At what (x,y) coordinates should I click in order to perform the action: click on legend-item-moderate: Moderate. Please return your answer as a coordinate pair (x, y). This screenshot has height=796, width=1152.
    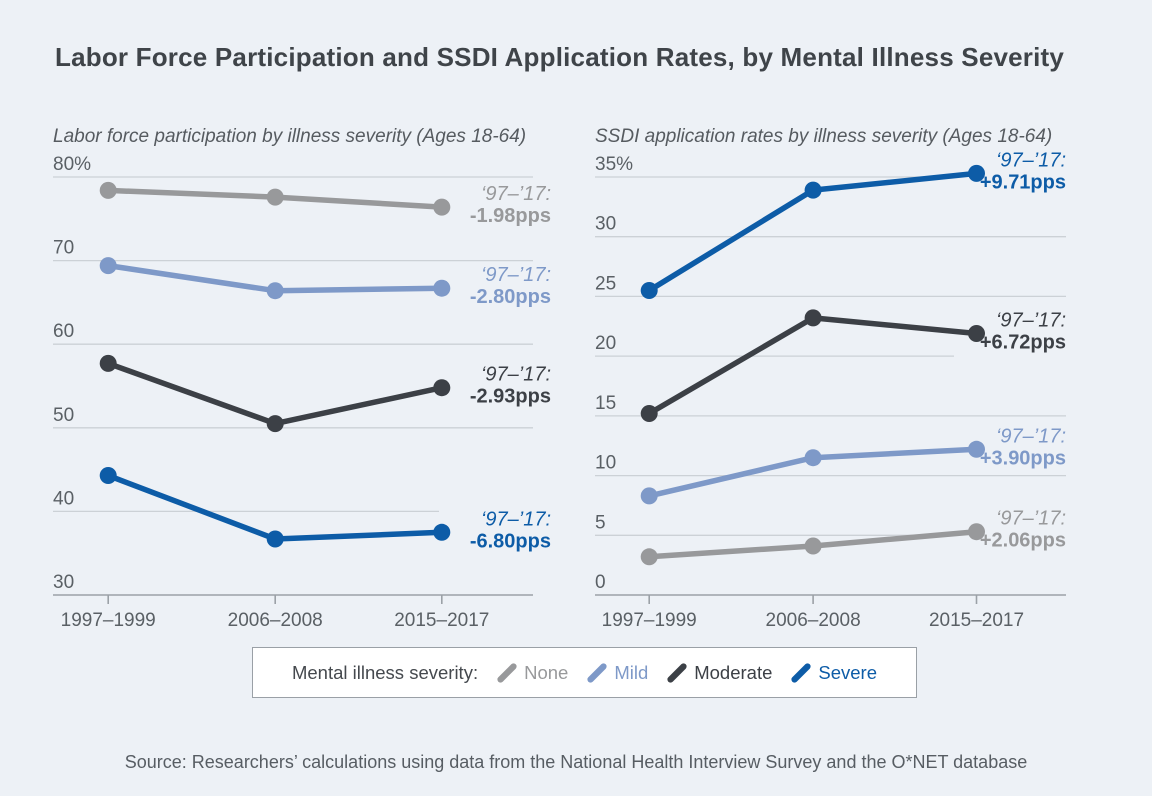
    Looking at the image, I should click on (719, 673).